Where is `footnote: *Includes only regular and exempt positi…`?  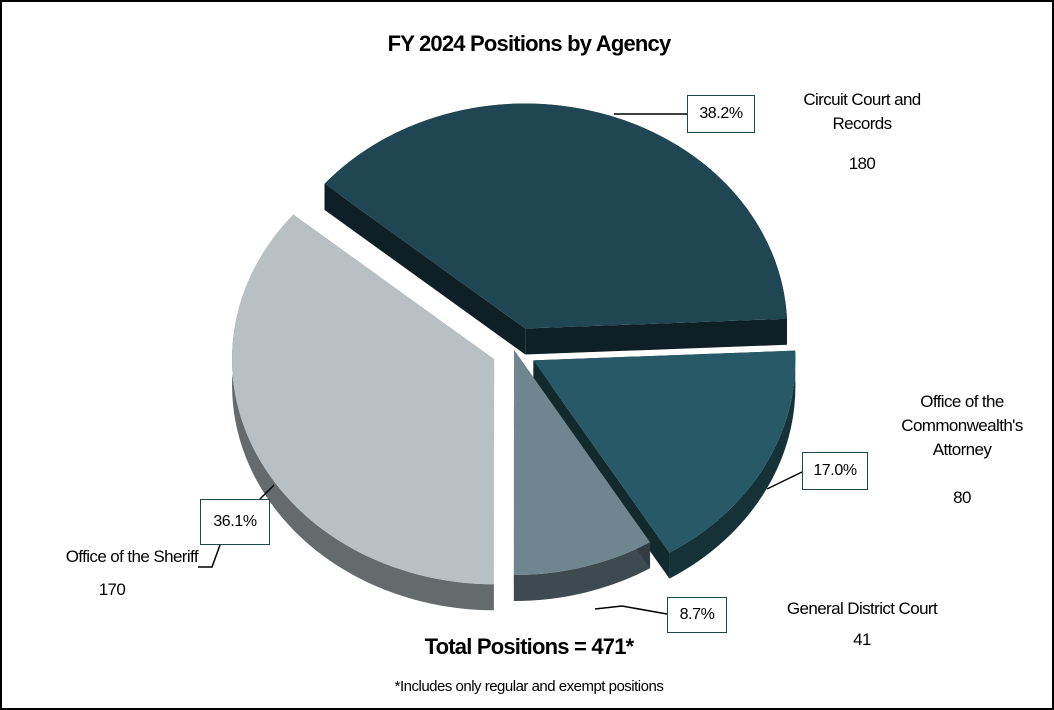 footnote: *Includes only regular and exempt positi… is located at coordinates (529, 686).